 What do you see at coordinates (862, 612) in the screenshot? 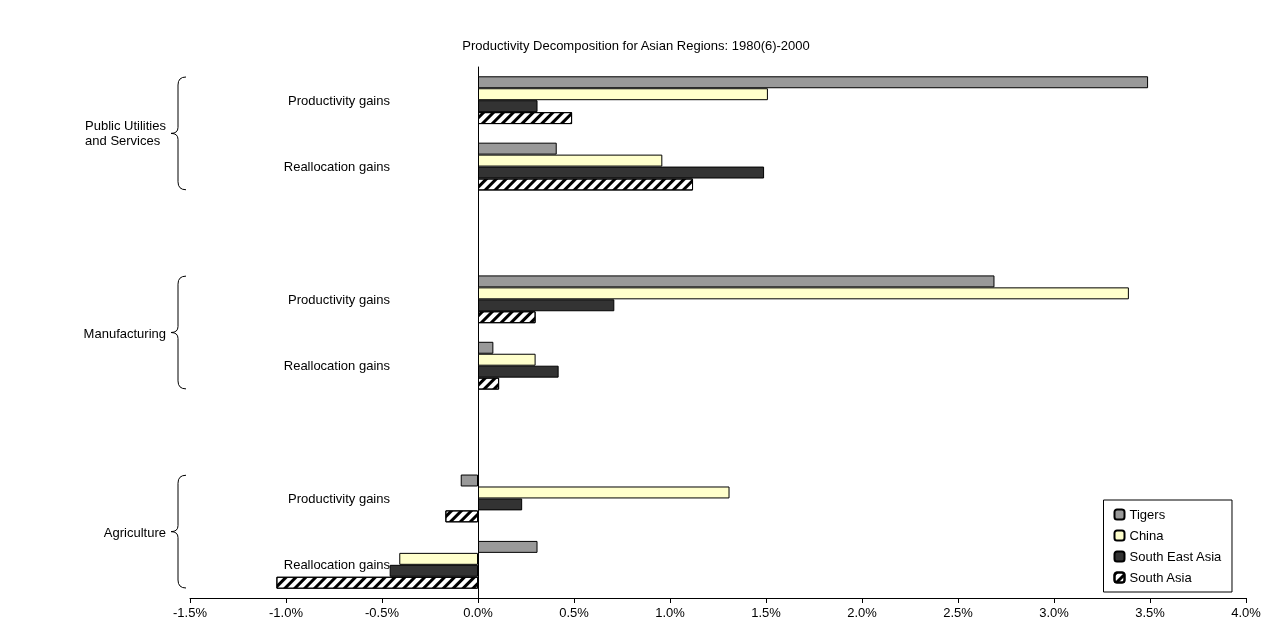
I see `x-tick-label: 2.0%` at bounding box center [862, 612].